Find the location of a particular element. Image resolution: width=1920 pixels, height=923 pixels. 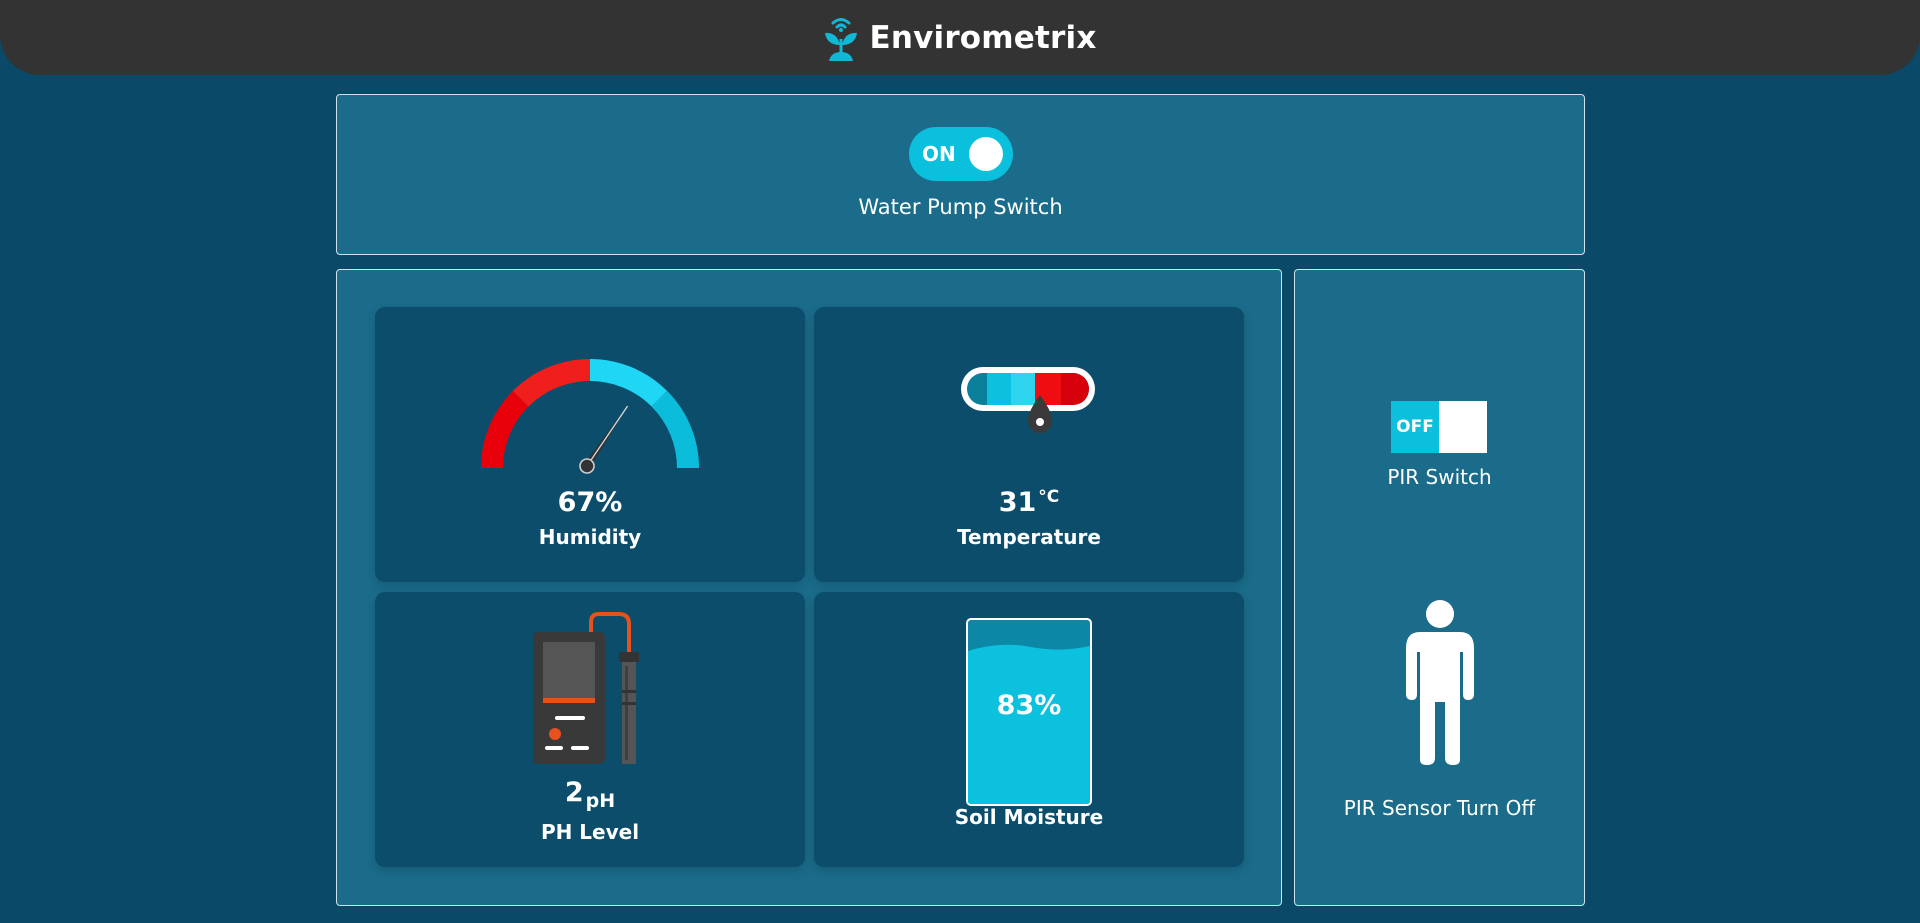

temperature-value: 31 °C is located at coordinates (1029, 502).